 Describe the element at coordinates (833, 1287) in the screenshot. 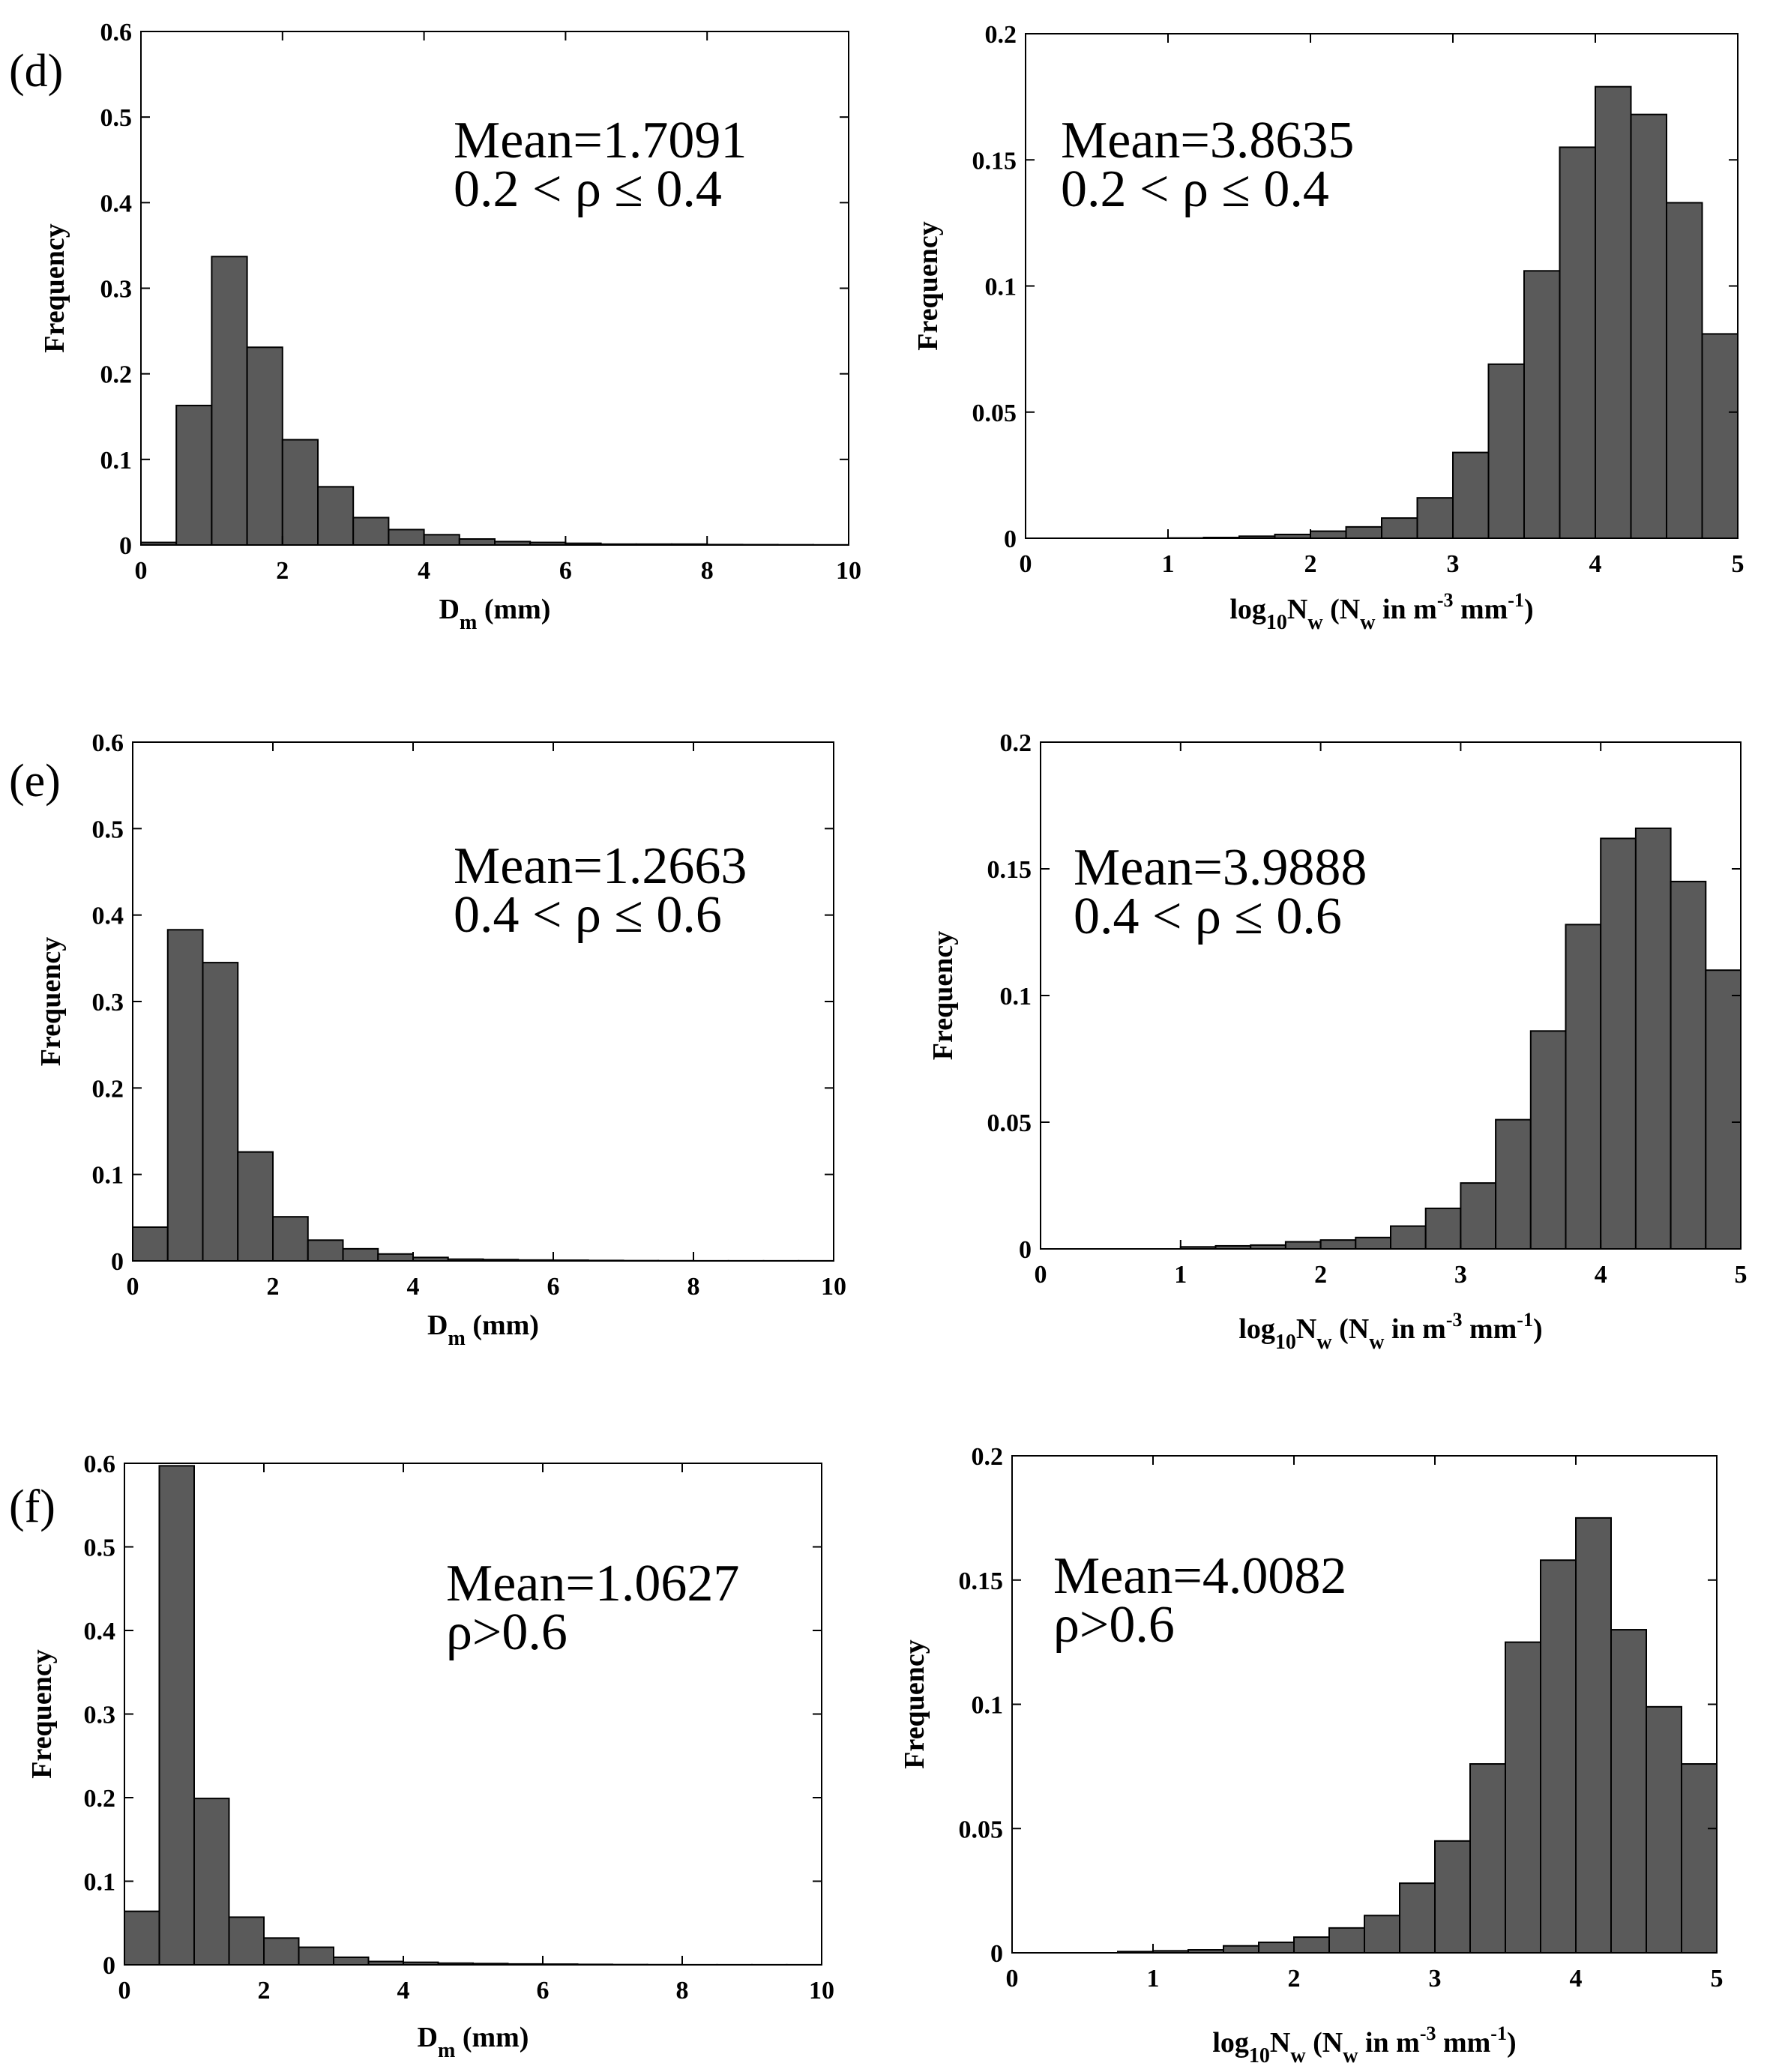

I see `x-tick-label: 10` at that location.